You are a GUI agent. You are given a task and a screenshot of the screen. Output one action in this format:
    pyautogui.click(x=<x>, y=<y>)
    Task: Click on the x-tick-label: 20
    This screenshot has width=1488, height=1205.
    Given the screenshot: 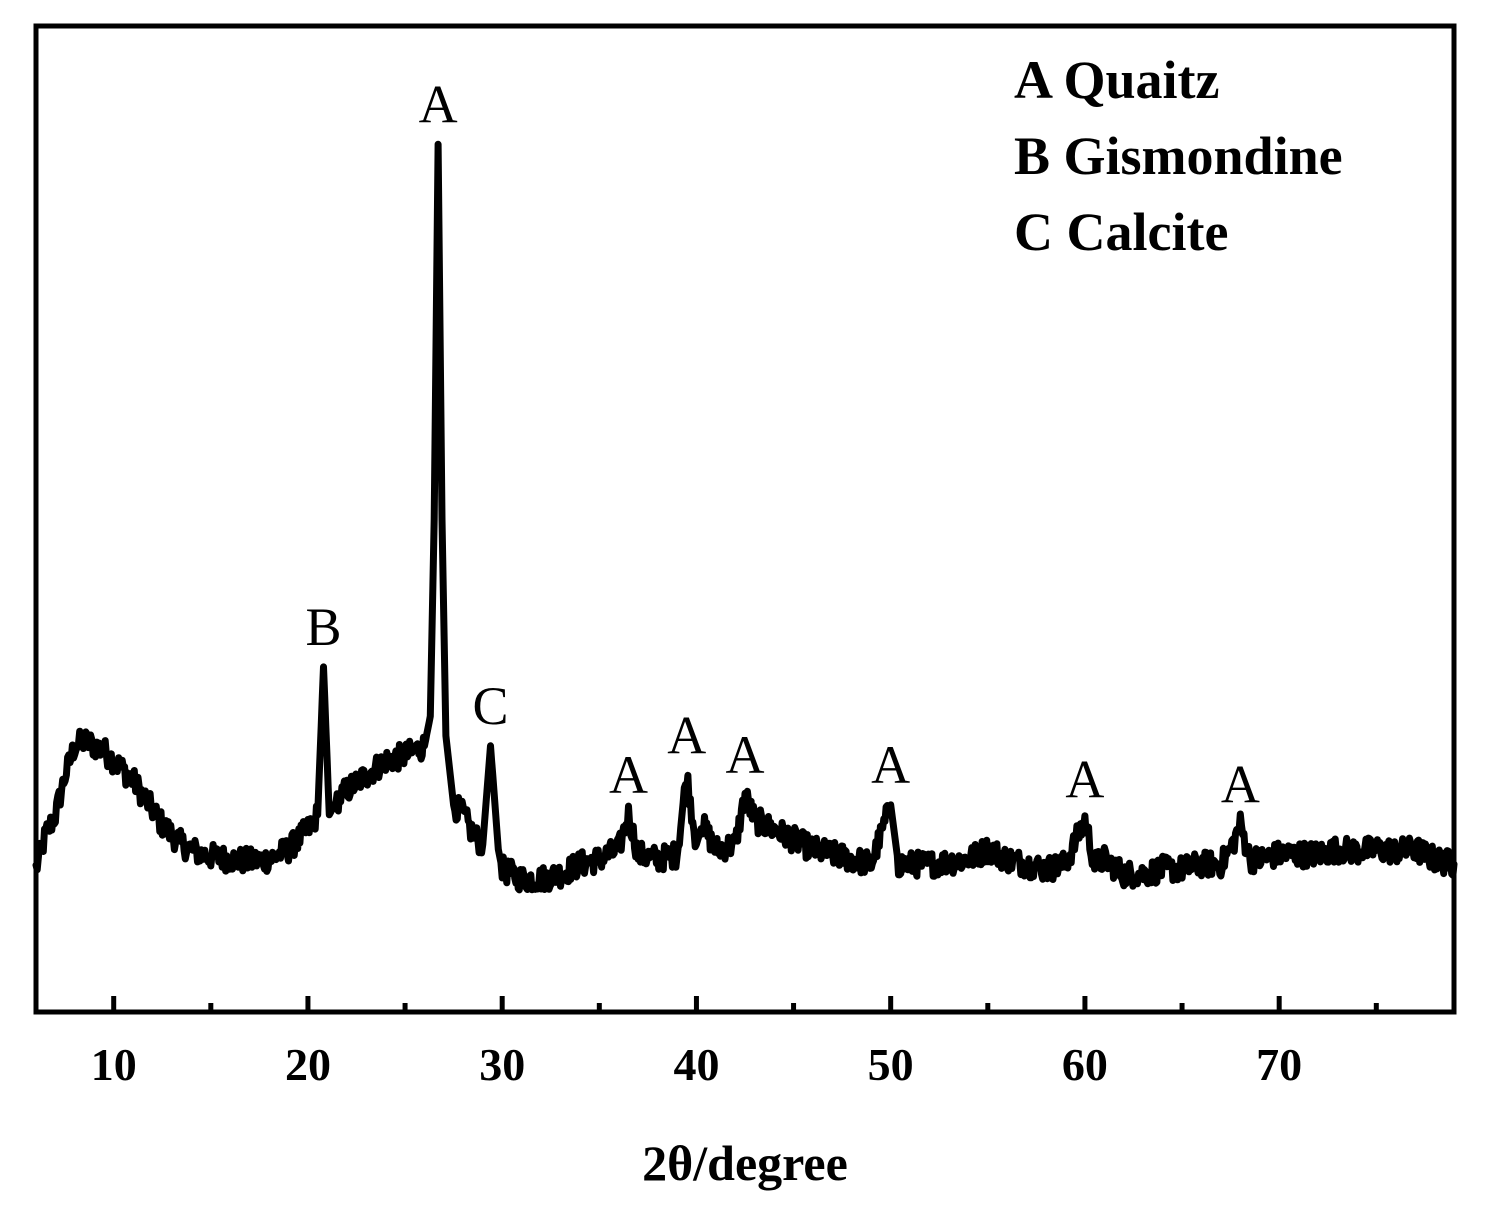 What is the action you would take?
    pyautogui.click(x=308, y=1064)
    